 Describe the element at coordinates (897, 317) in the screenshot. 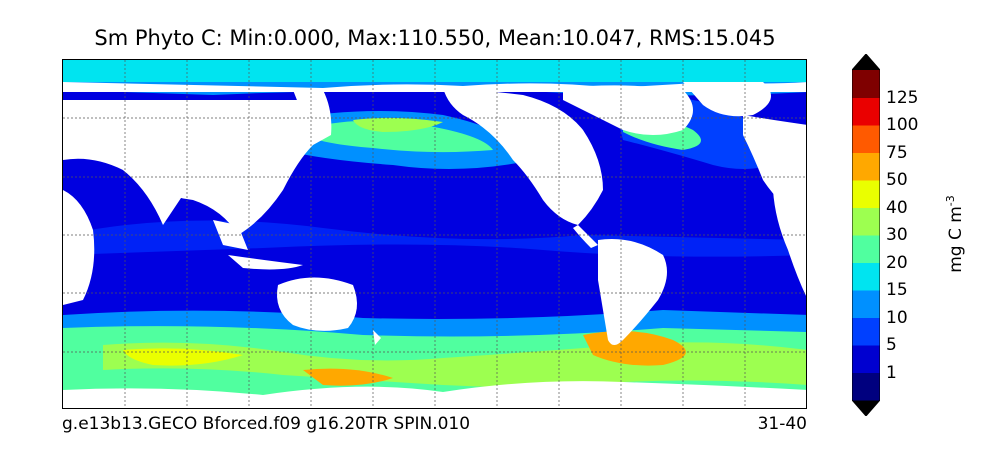

I see `colorbar-tick-label: 10` at that location.